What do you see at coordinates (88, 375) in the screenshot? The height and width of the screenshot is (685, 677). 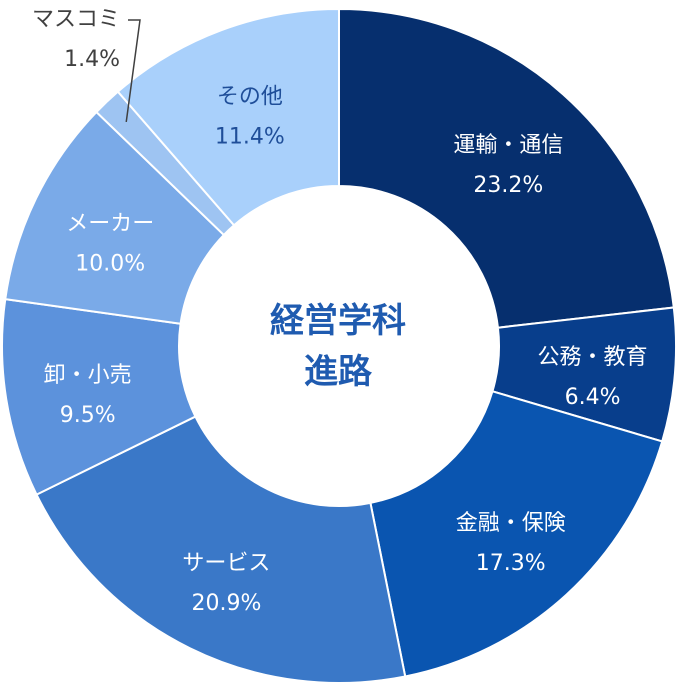 I see `slice-label: 卸・小売` at bounding box center [88, 375].